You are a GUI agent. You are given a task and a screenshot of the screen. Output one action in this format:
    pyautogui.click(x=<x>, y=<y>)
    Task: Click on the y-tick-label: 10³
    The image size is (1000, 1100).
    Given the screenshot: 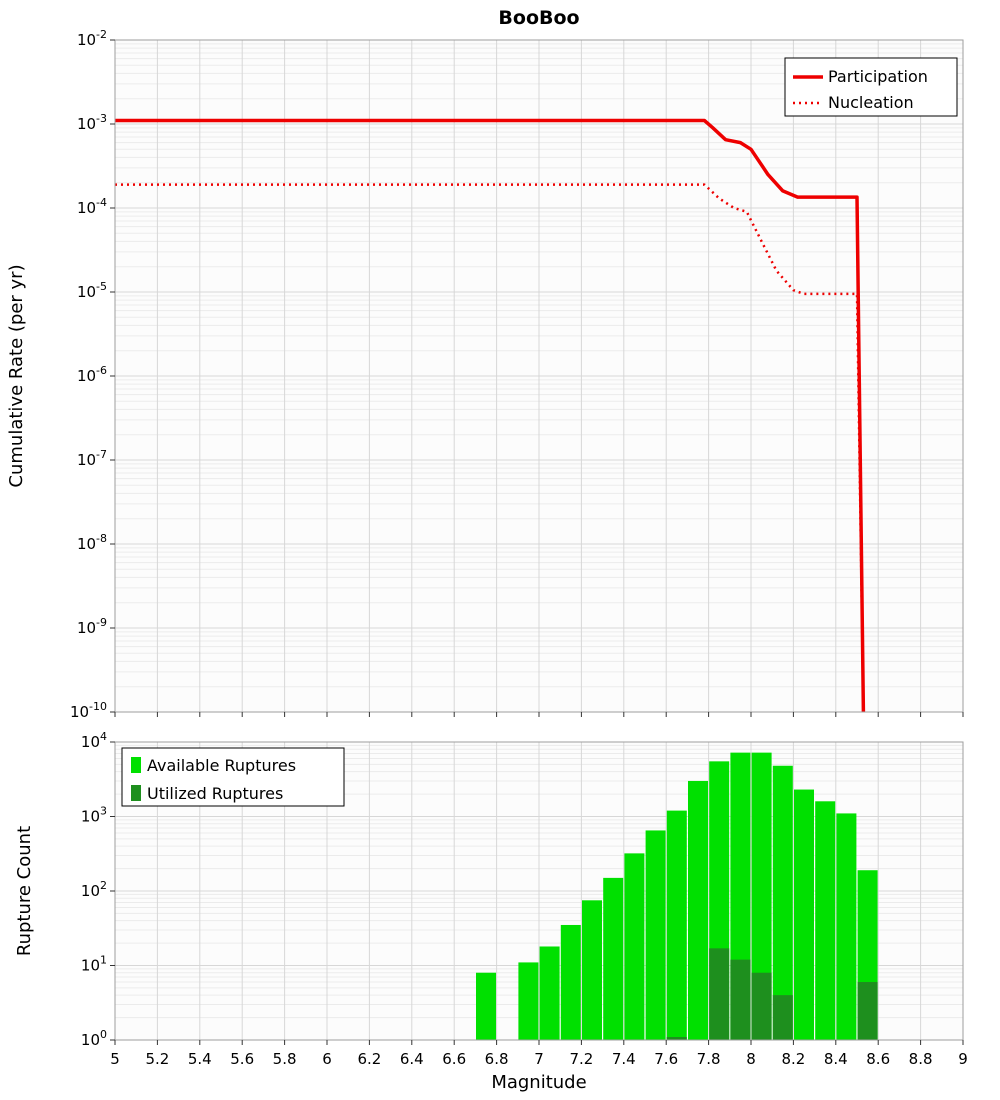 What is the action you would take?
    pyautogui.click(x=94, y=815)
    